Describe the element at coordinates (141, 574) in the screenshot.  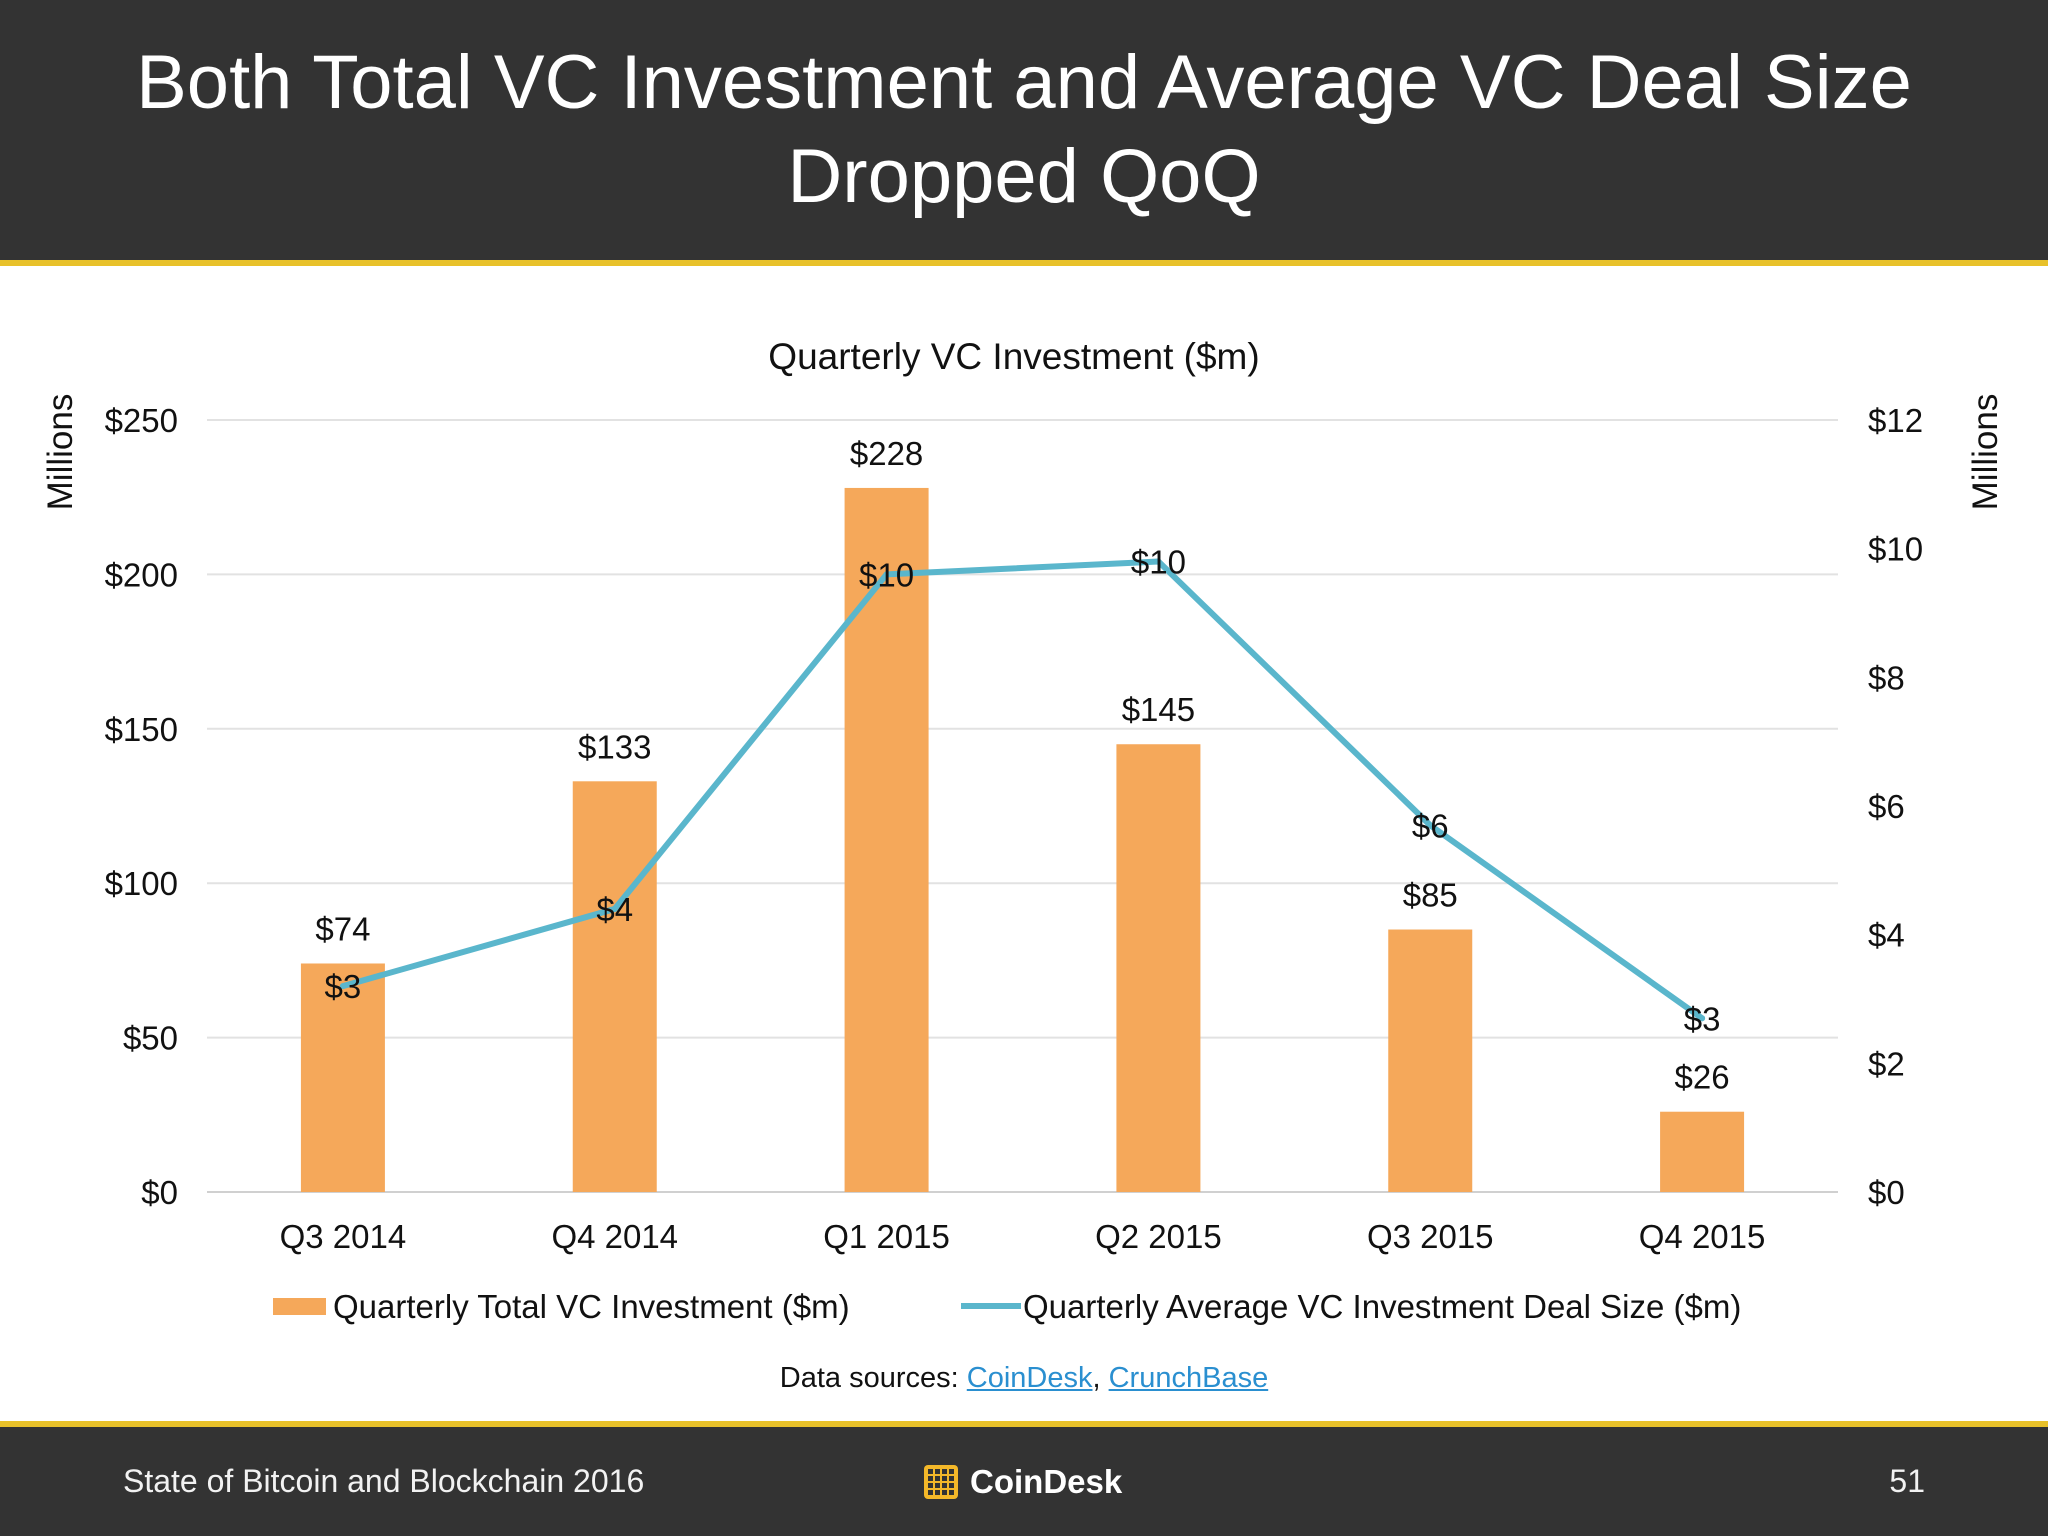
I see `y-tick-label-left: $200` at that location.